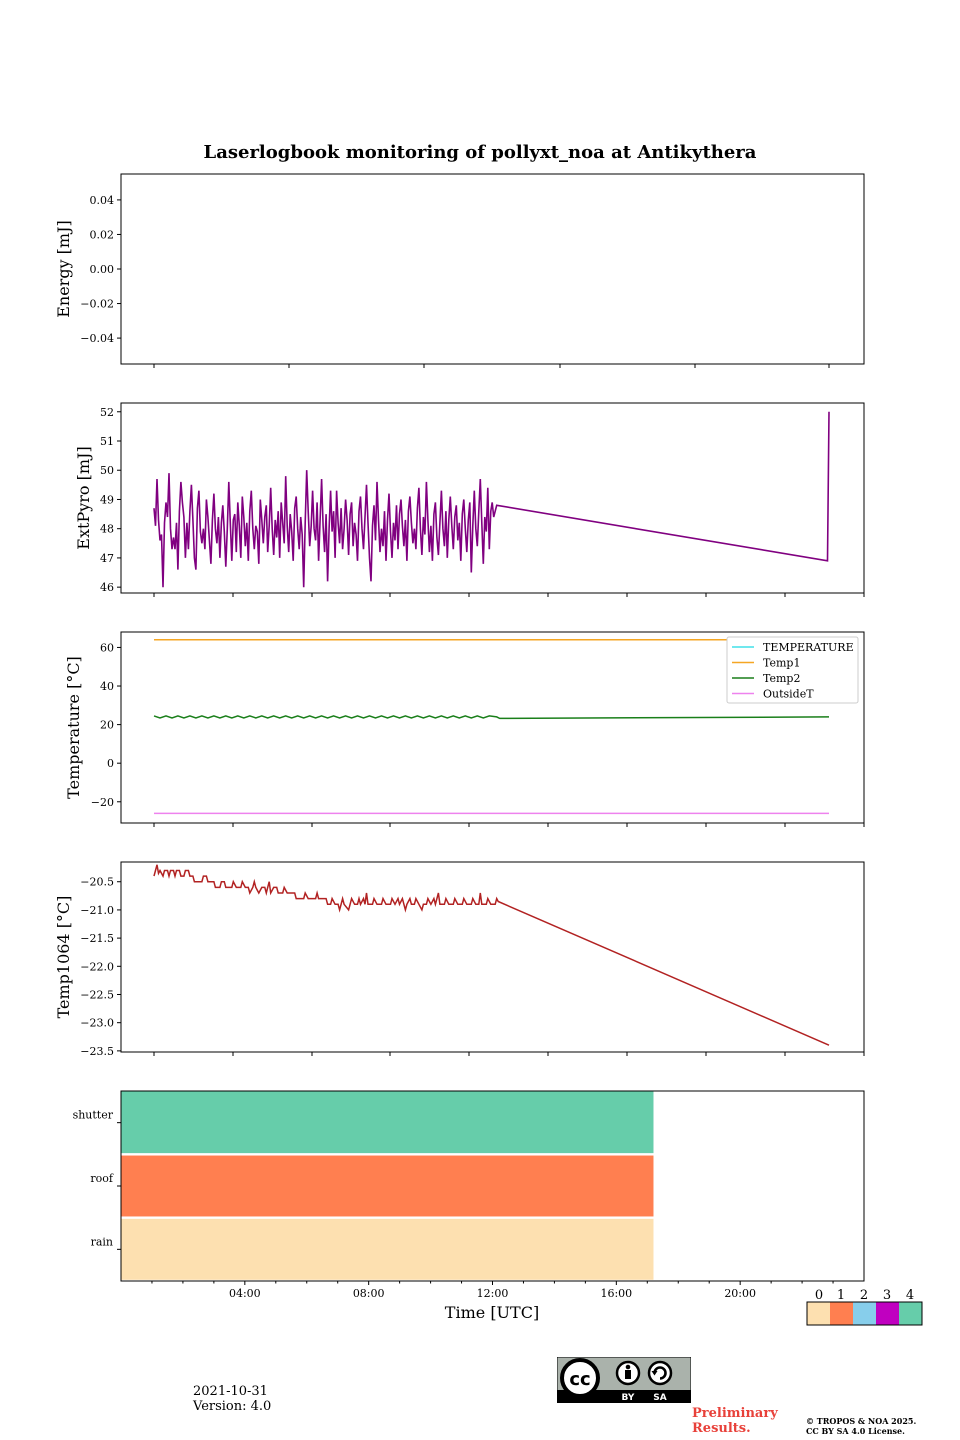  What do you see at coordinates (107, 686) in the screenshot?
I see `temperature-ytick-label: 40` at bounding box center [107, 686].